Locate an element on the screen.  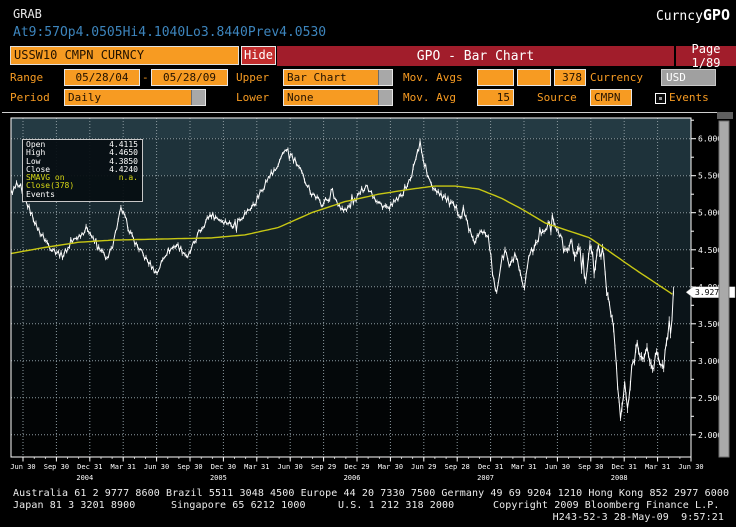
lower-label: Lower is located at coordinates (253, 97).